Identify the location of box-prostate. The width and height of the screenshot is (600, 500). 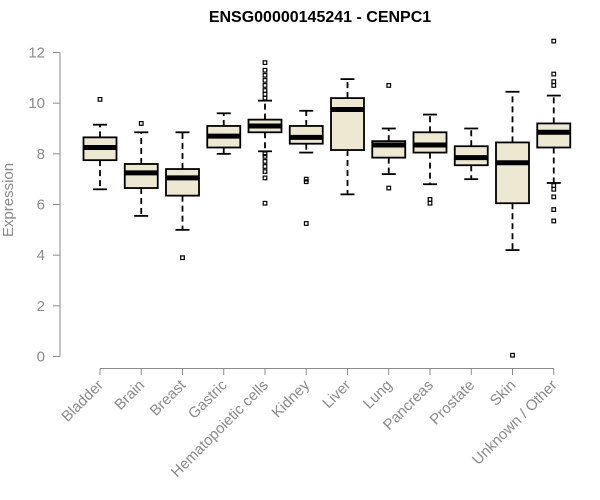
(471, 154).